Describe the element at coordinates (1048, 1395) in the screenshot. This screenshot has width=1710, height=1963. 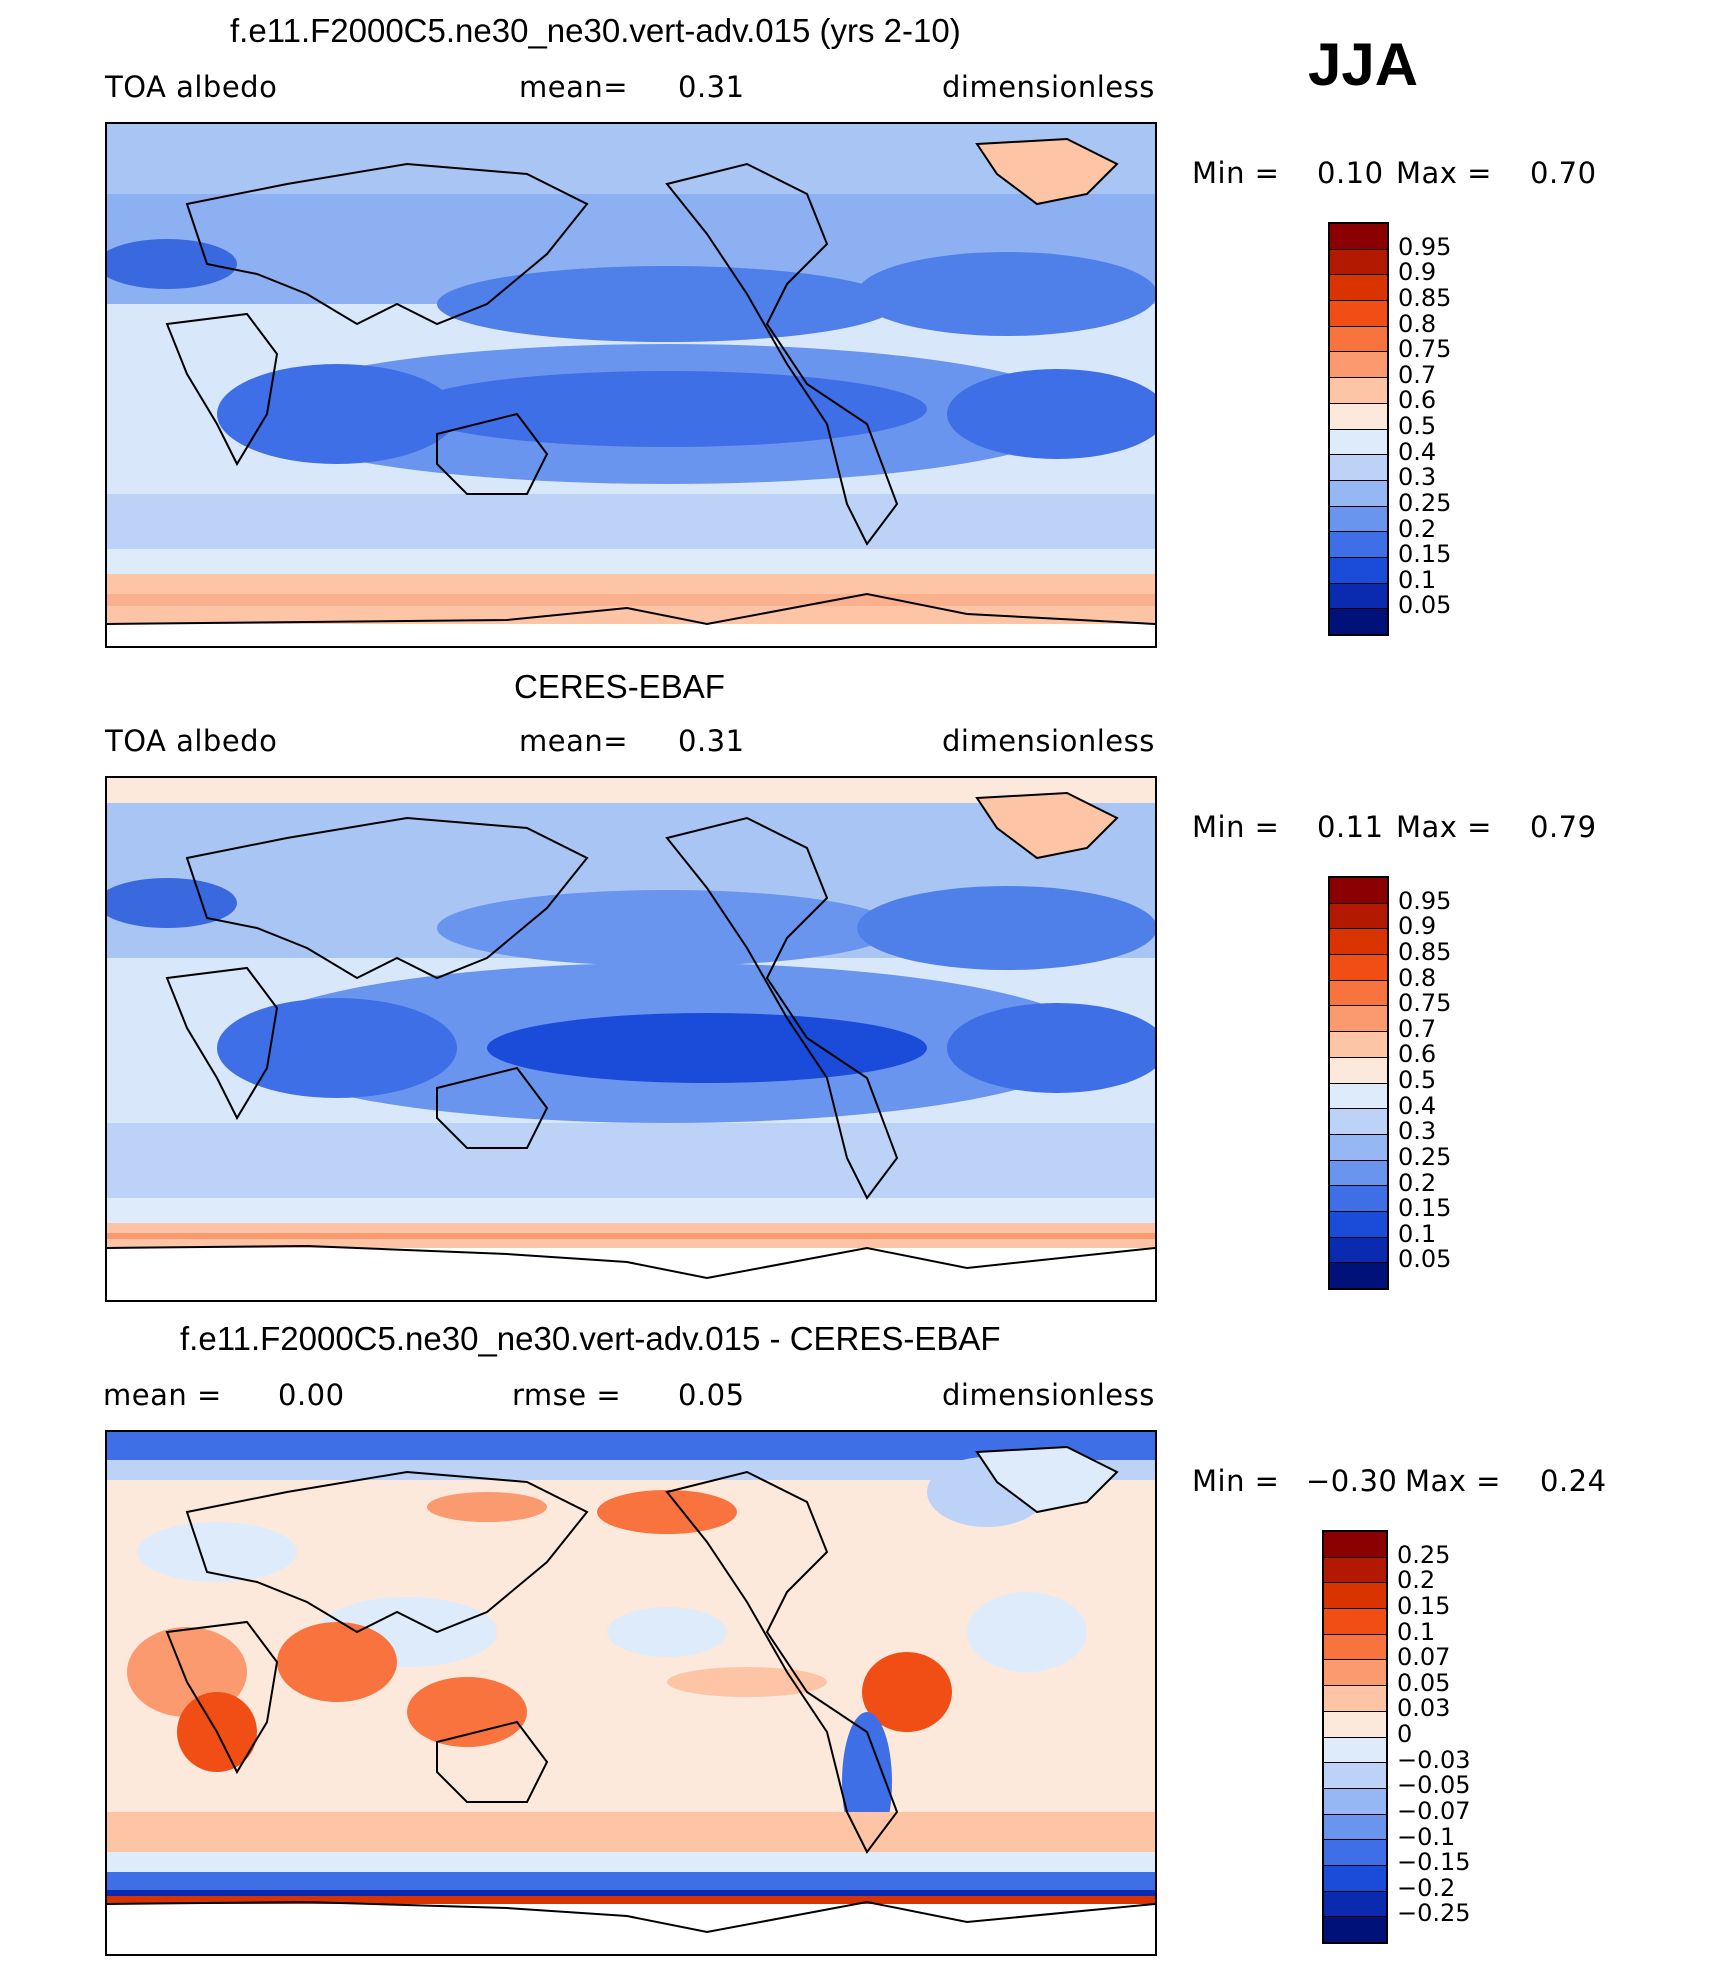
I see `panel-3-units: dimensionless` at that location.